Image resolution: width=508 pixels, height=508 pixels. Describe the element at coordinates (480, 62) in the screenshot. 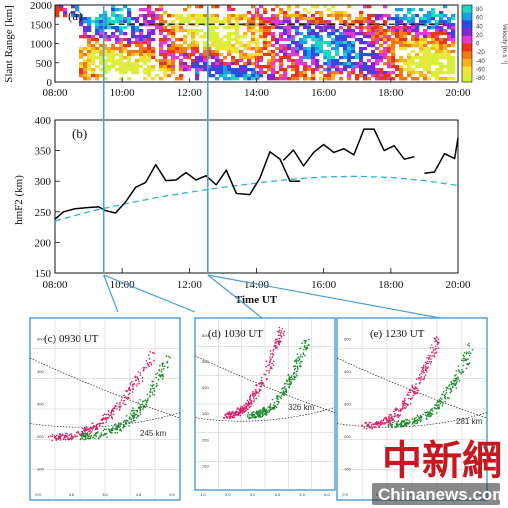

I see `colorbar-tick-label: -40` at that location.